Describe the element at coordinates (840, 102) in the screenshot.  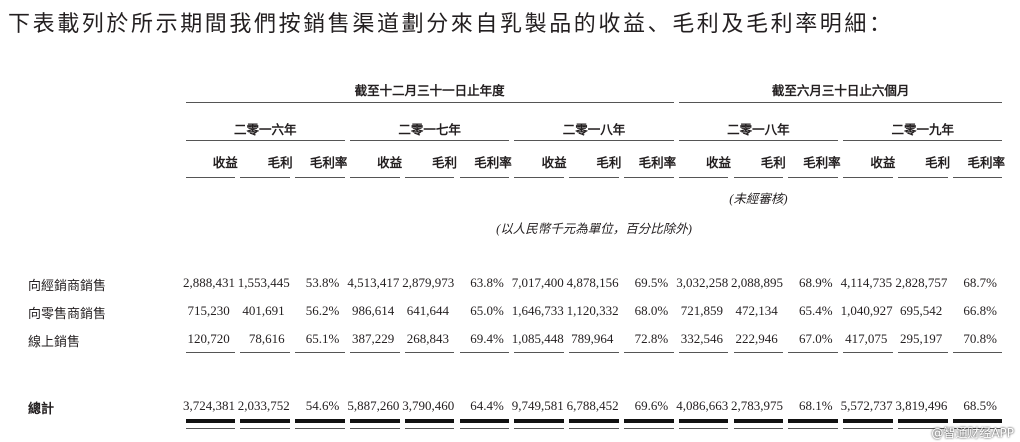
I see `period-group-rule` at that location.